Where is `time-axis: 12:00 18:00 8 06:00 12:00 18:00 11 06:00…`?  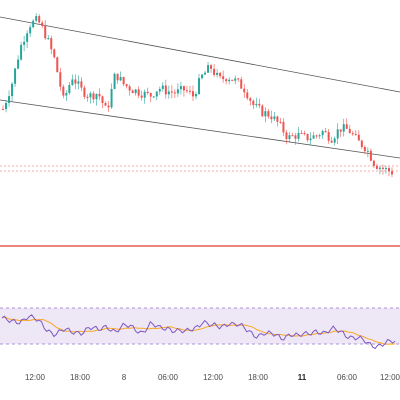
time-axis: 12:00 18:00 8 06:00 12:00 18:00 11 06:00… is located at coordinates (212, 377).